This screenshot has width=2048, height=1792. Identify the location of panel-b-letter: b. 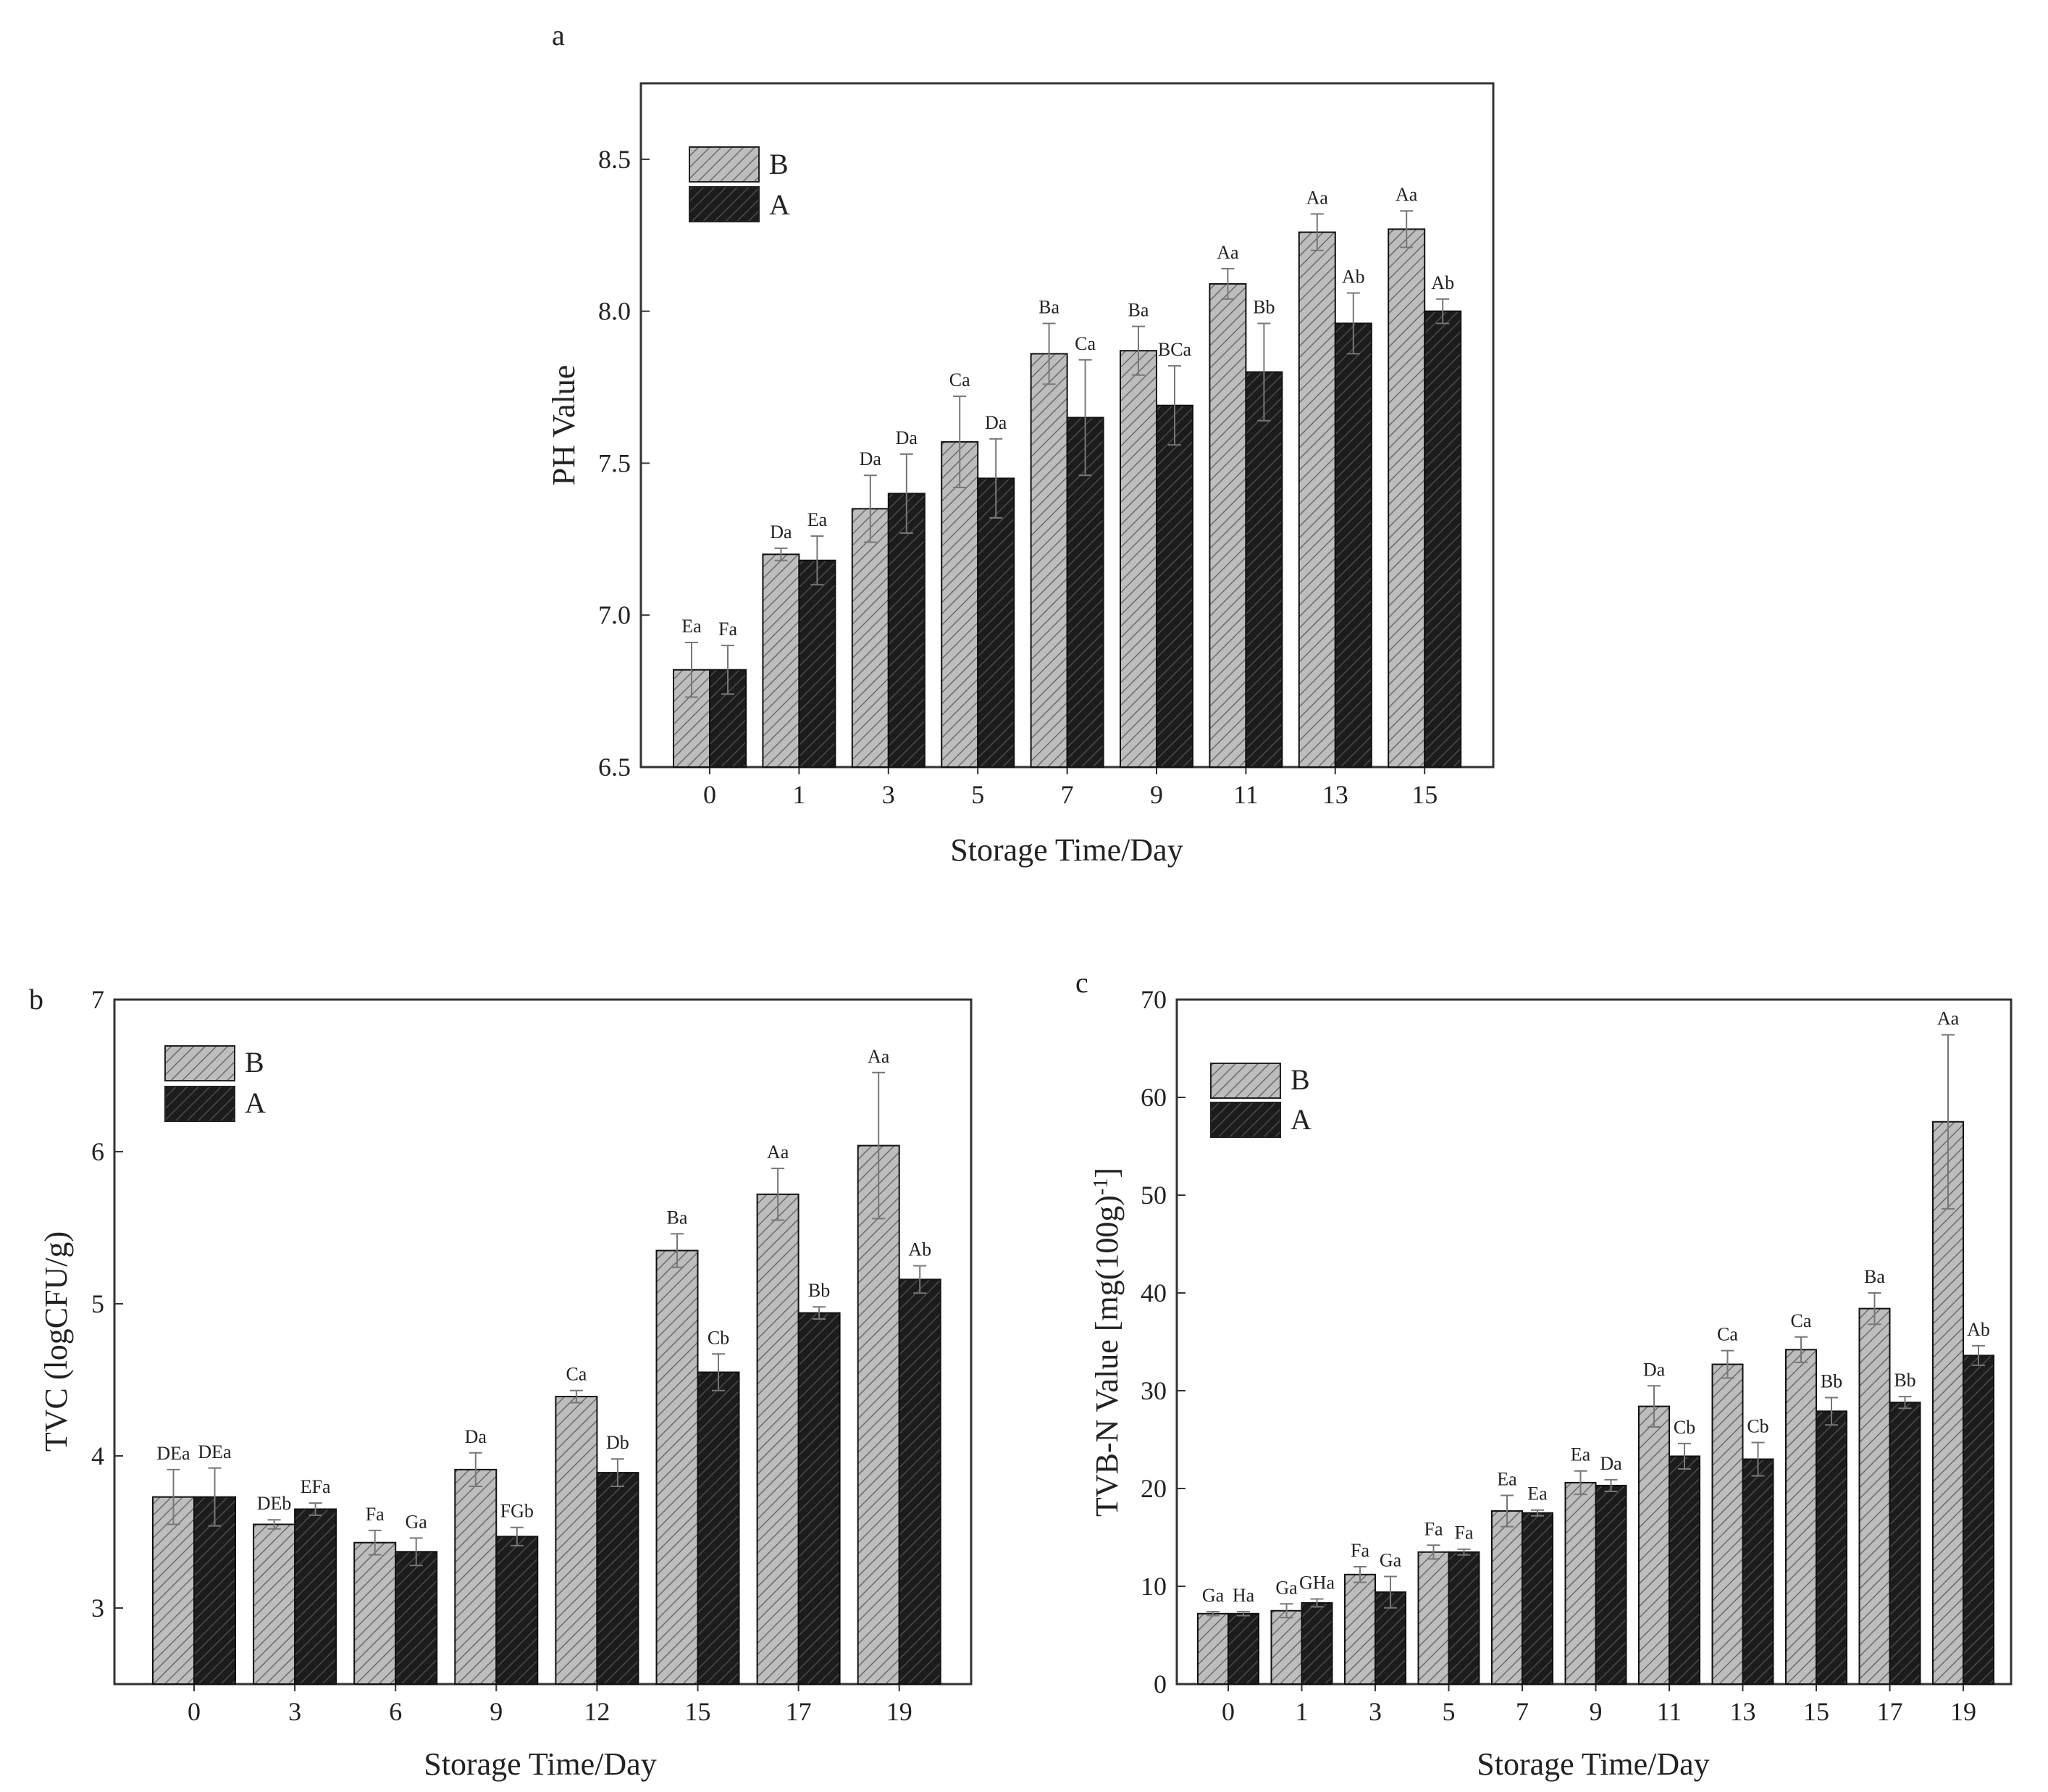
(36, 999).